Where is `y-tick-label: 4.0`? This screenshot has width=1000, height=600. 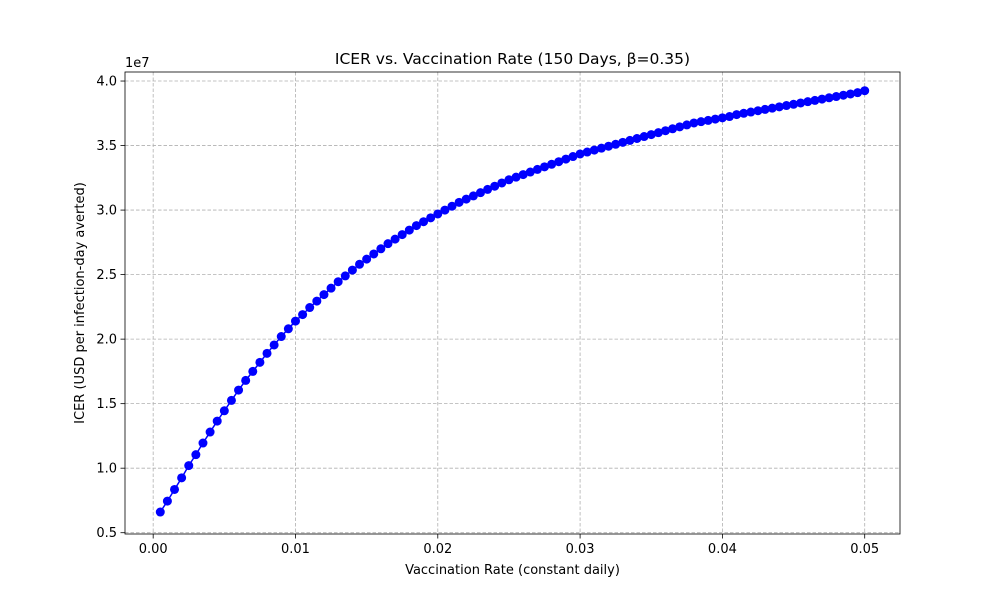 y-tick-label: 4.0 is located at coordinates (106, 82).